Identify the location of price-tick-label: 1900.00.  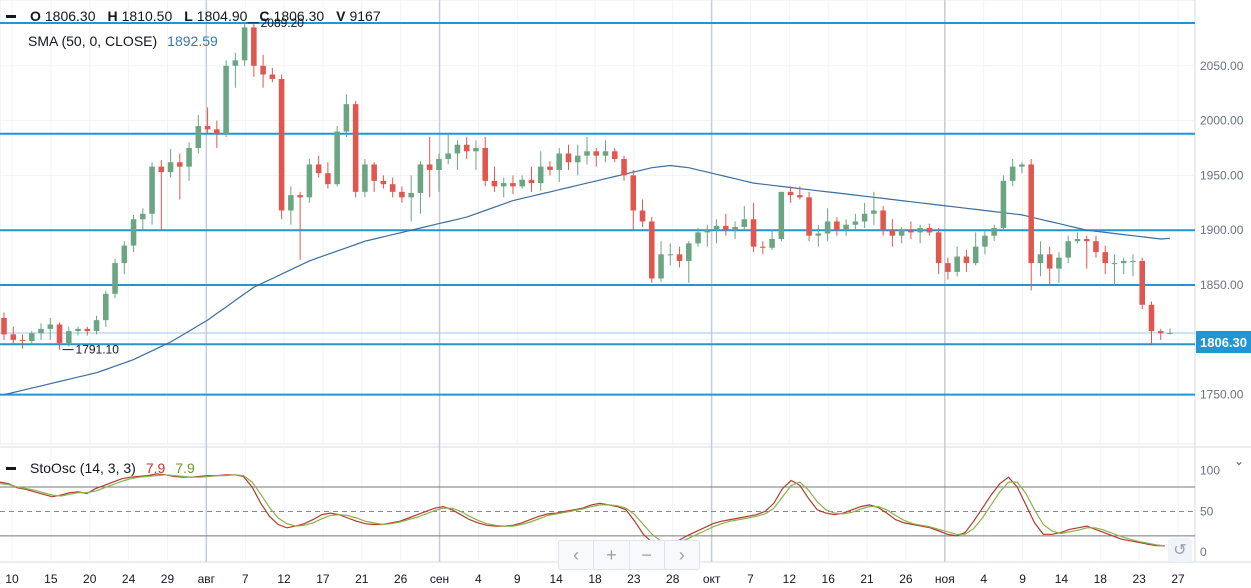
(1222, 230).